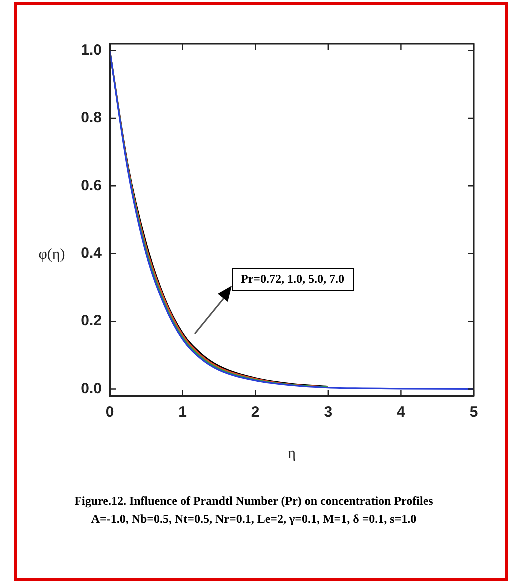 The height and width of the screenshot is (581, 508). I want to click on y-tick-label: 0.4, so click(92, 253).